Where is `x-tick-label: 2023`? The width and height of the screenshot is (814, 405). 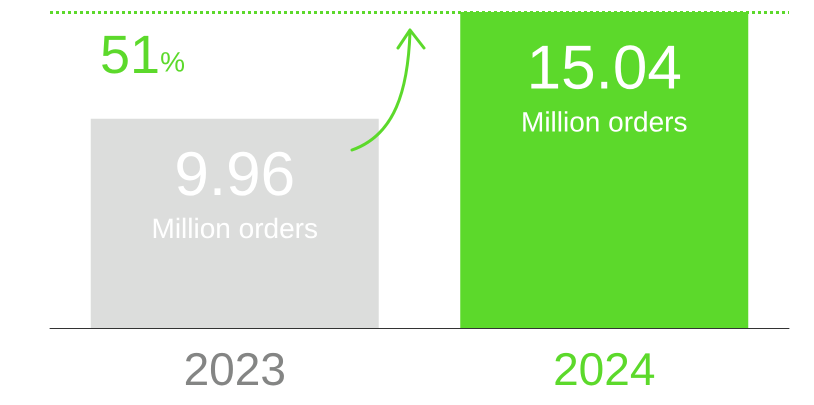
x-tick-label: 2023 is located at coordinates (235, 369).